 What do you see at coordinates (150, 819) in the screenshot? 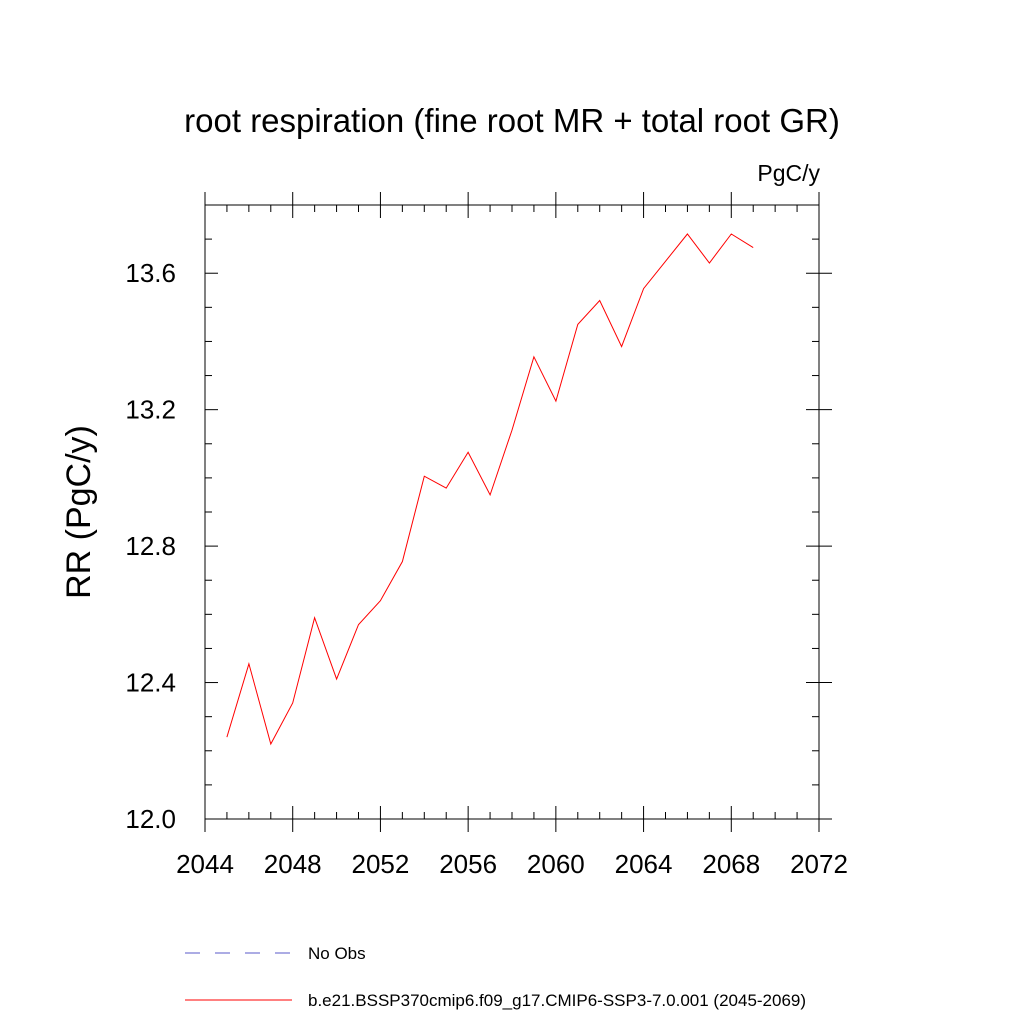
I see `y-tick-label: 12.0` at bounding box center [150, 819].